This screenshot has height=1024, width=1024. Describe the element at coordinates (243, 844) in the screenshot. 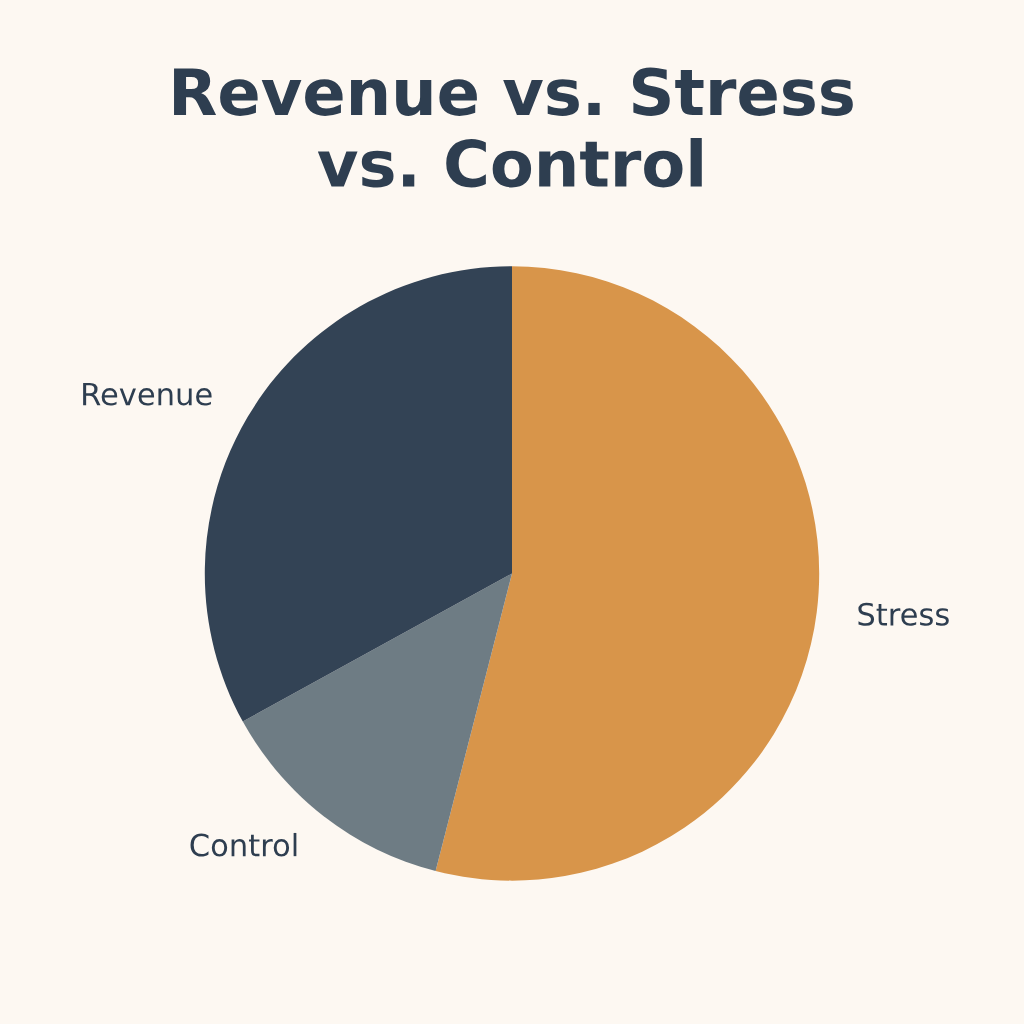

I see `slice-label: Control` at that location.